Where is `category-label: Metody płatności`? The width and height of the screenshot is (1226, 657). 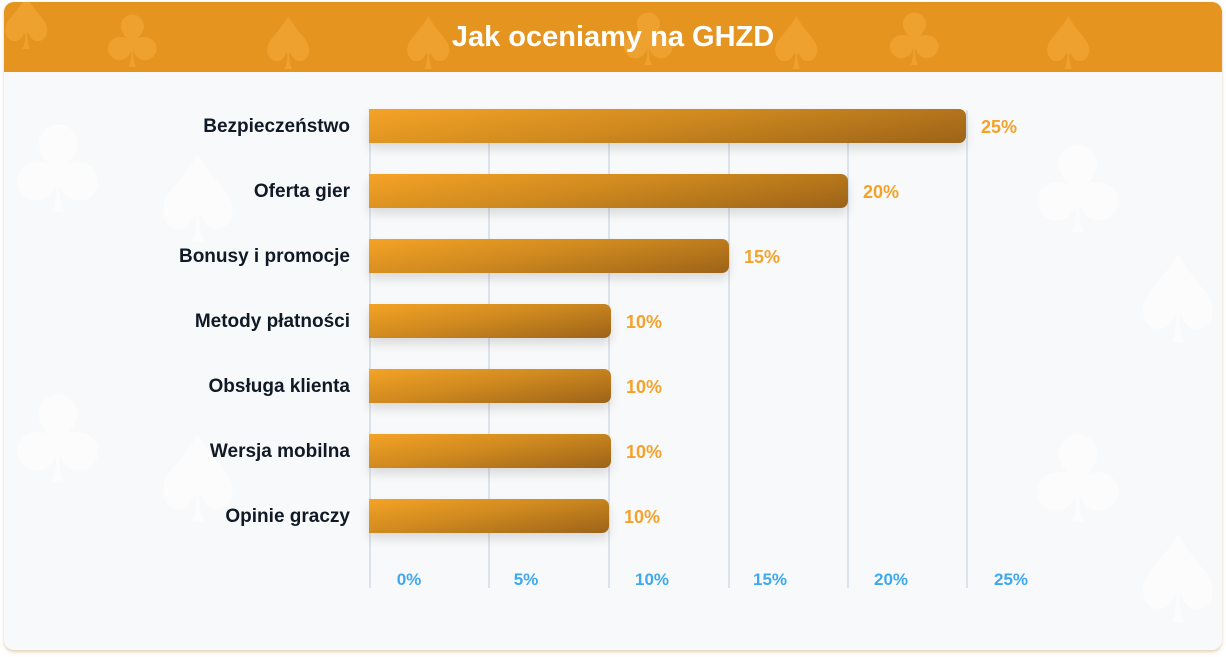 category-label: Metody płatności is located at coordinates (272, 321).